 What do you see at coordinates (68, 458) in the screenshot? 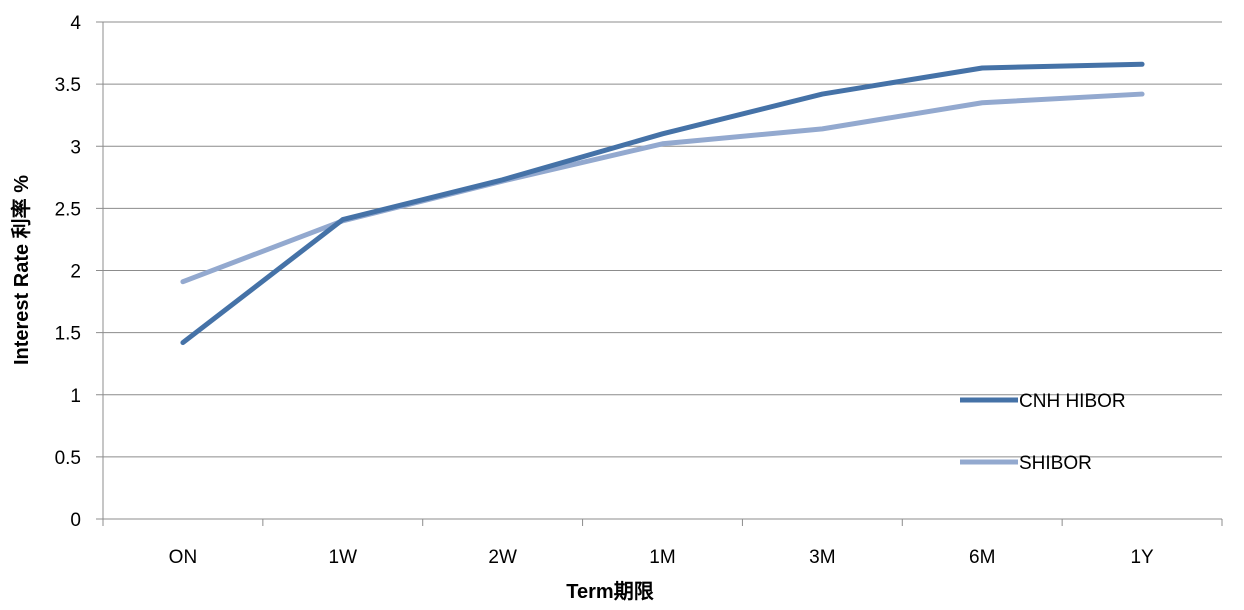
I see `y-tick-label: 0.5` at bounding box center [68, 458].